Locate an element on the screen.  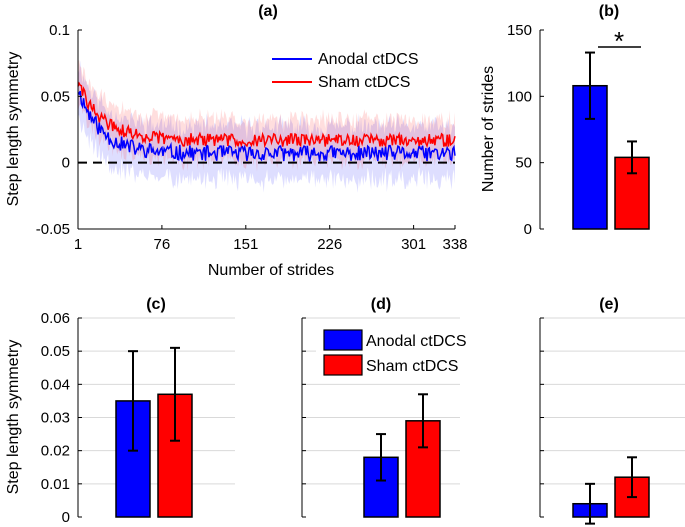
panel-b-y-tick-label: 100 is located at coordinates (519, 96).